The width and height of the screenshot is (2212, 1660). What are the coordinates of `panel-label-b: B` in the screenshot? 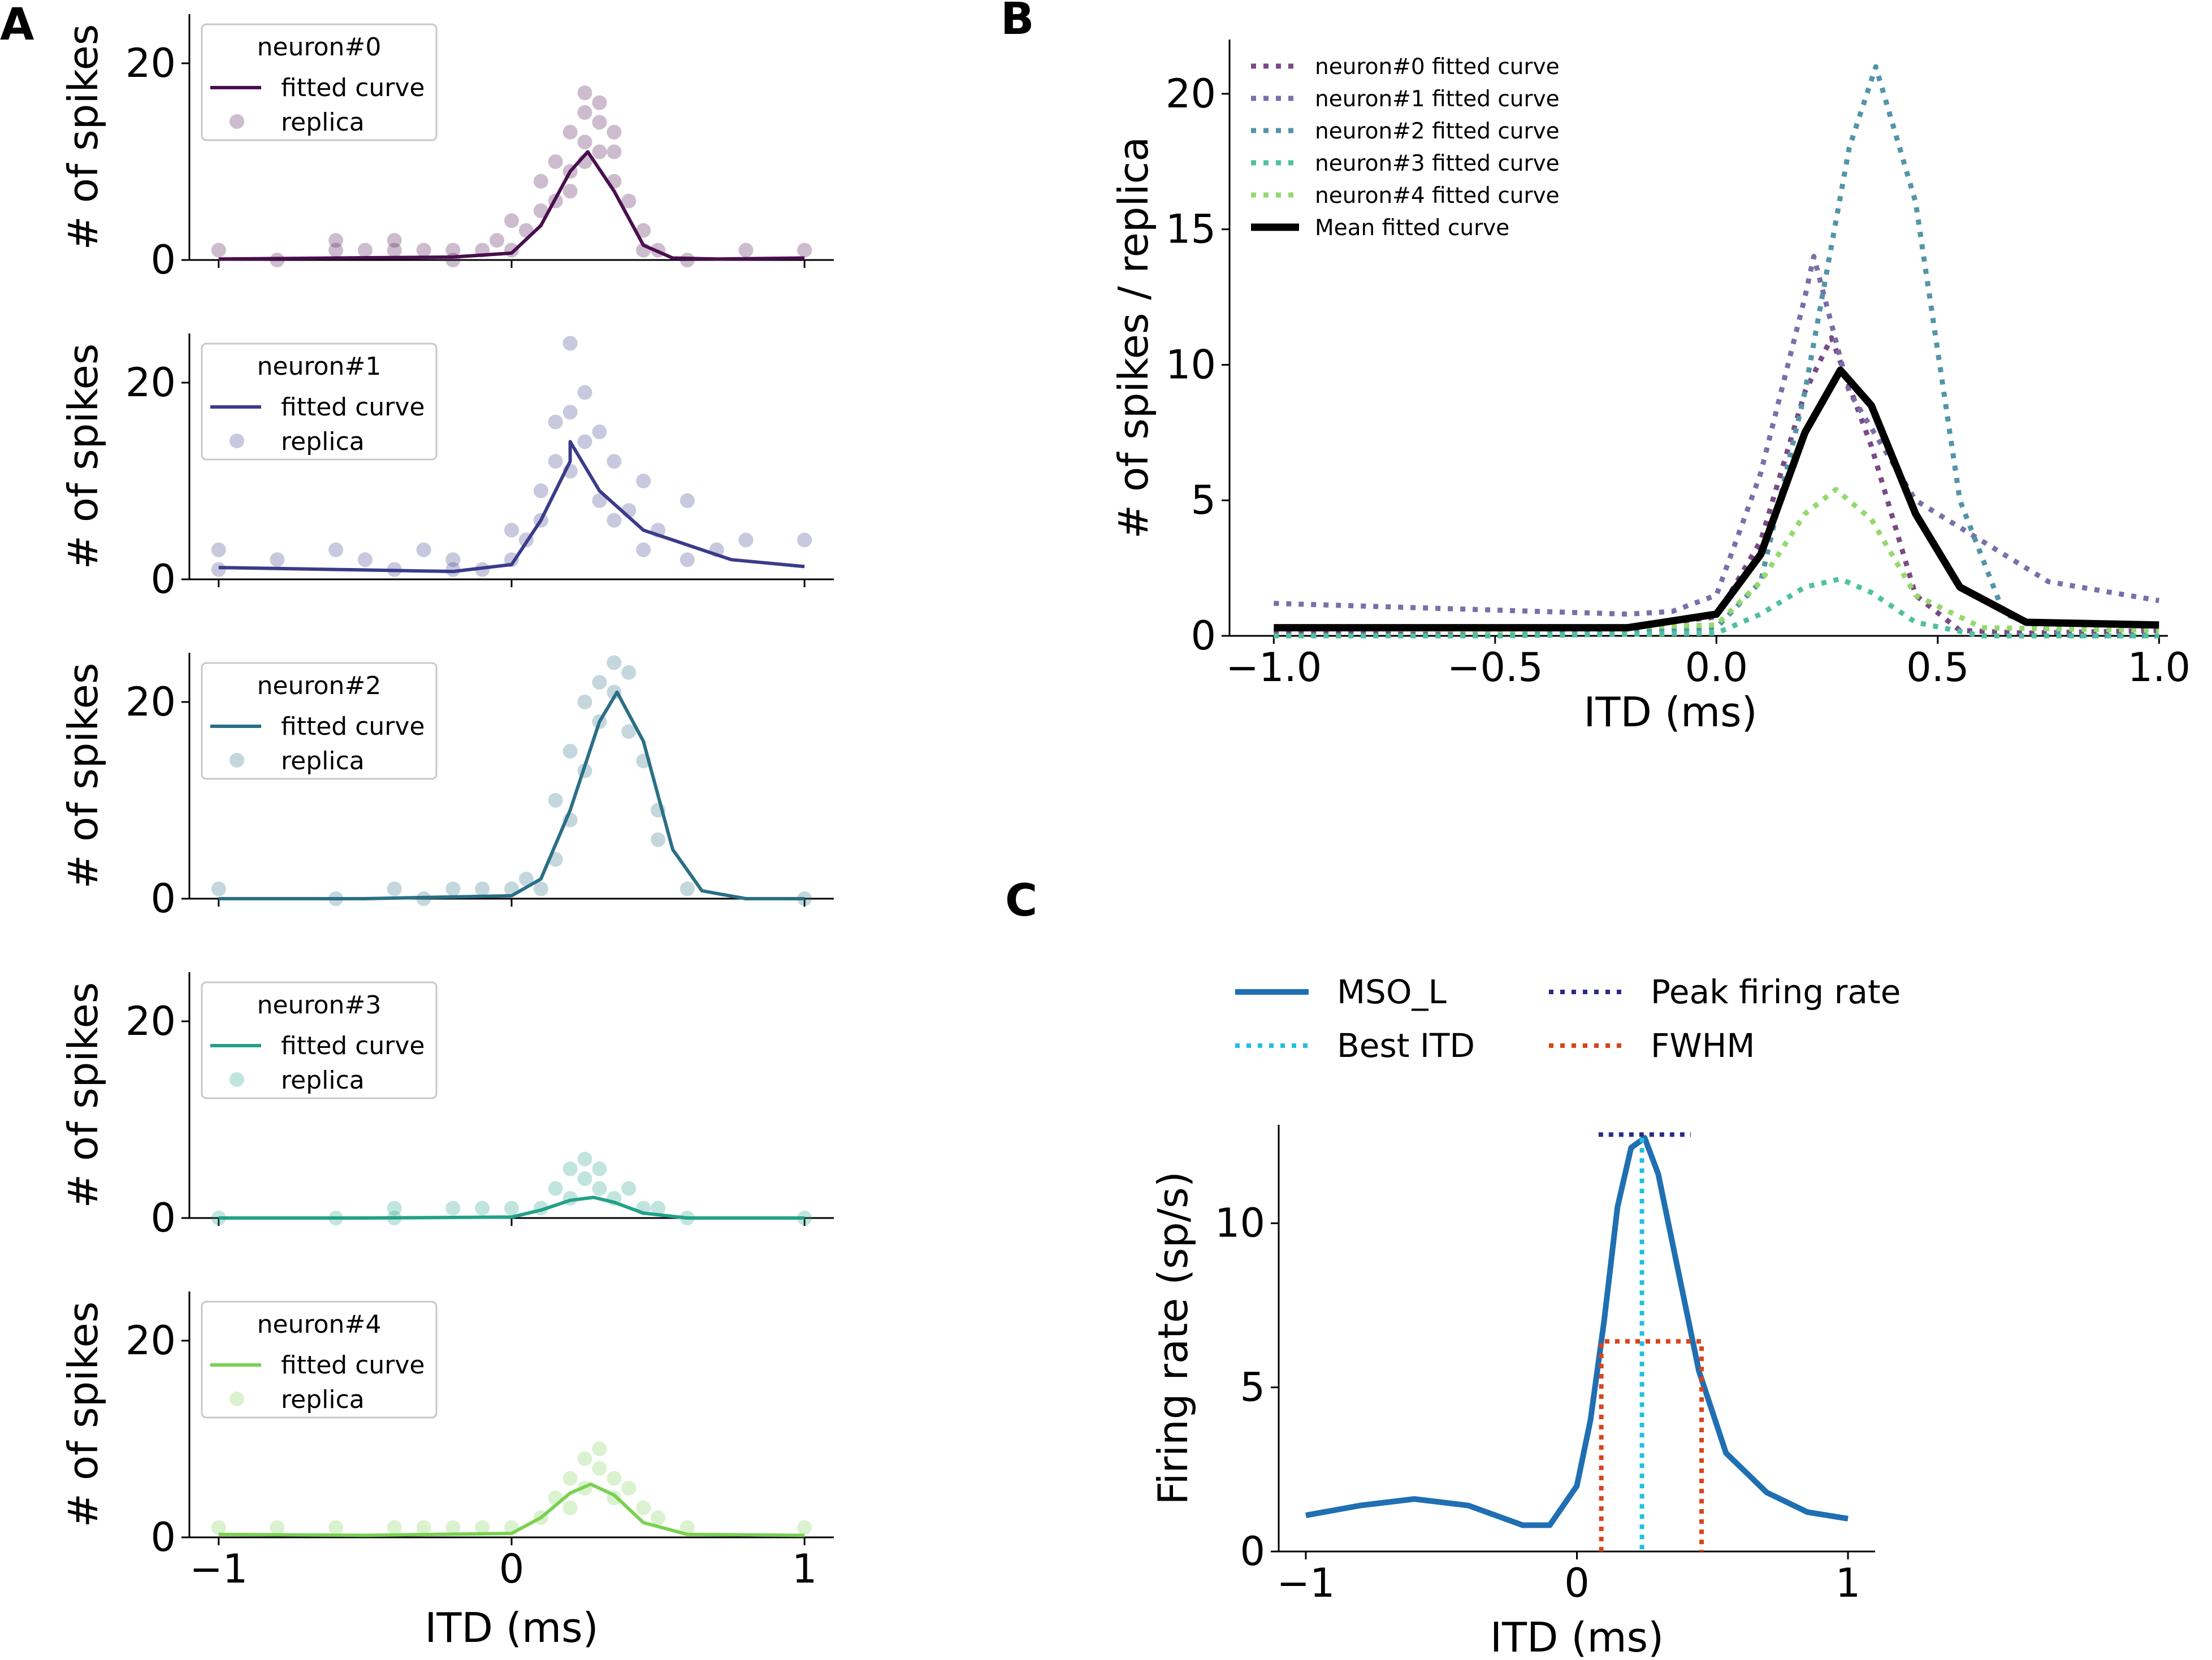 It's located at (1018, 22).